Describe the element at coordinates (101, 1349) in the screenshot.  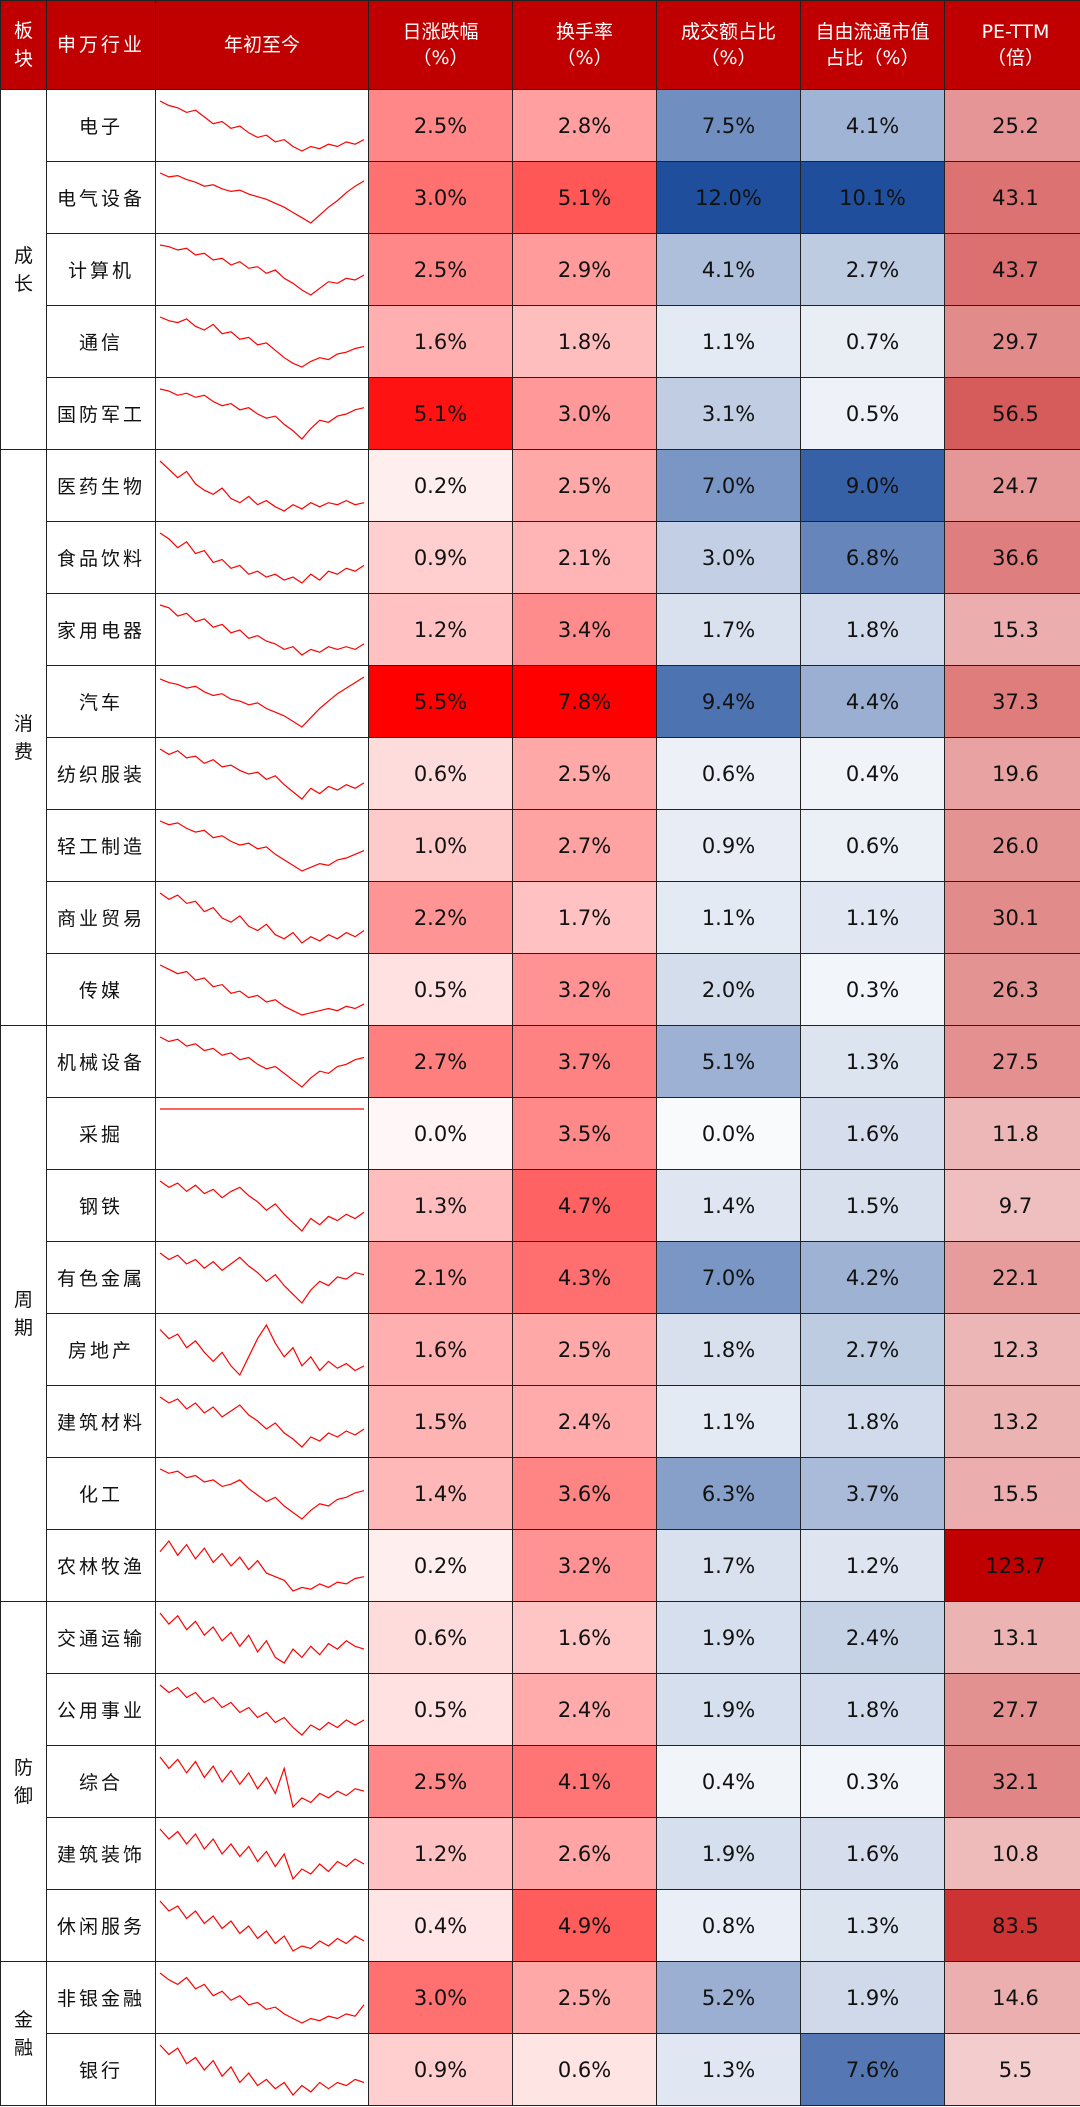
I see `industry-label: 房地产` at that location.